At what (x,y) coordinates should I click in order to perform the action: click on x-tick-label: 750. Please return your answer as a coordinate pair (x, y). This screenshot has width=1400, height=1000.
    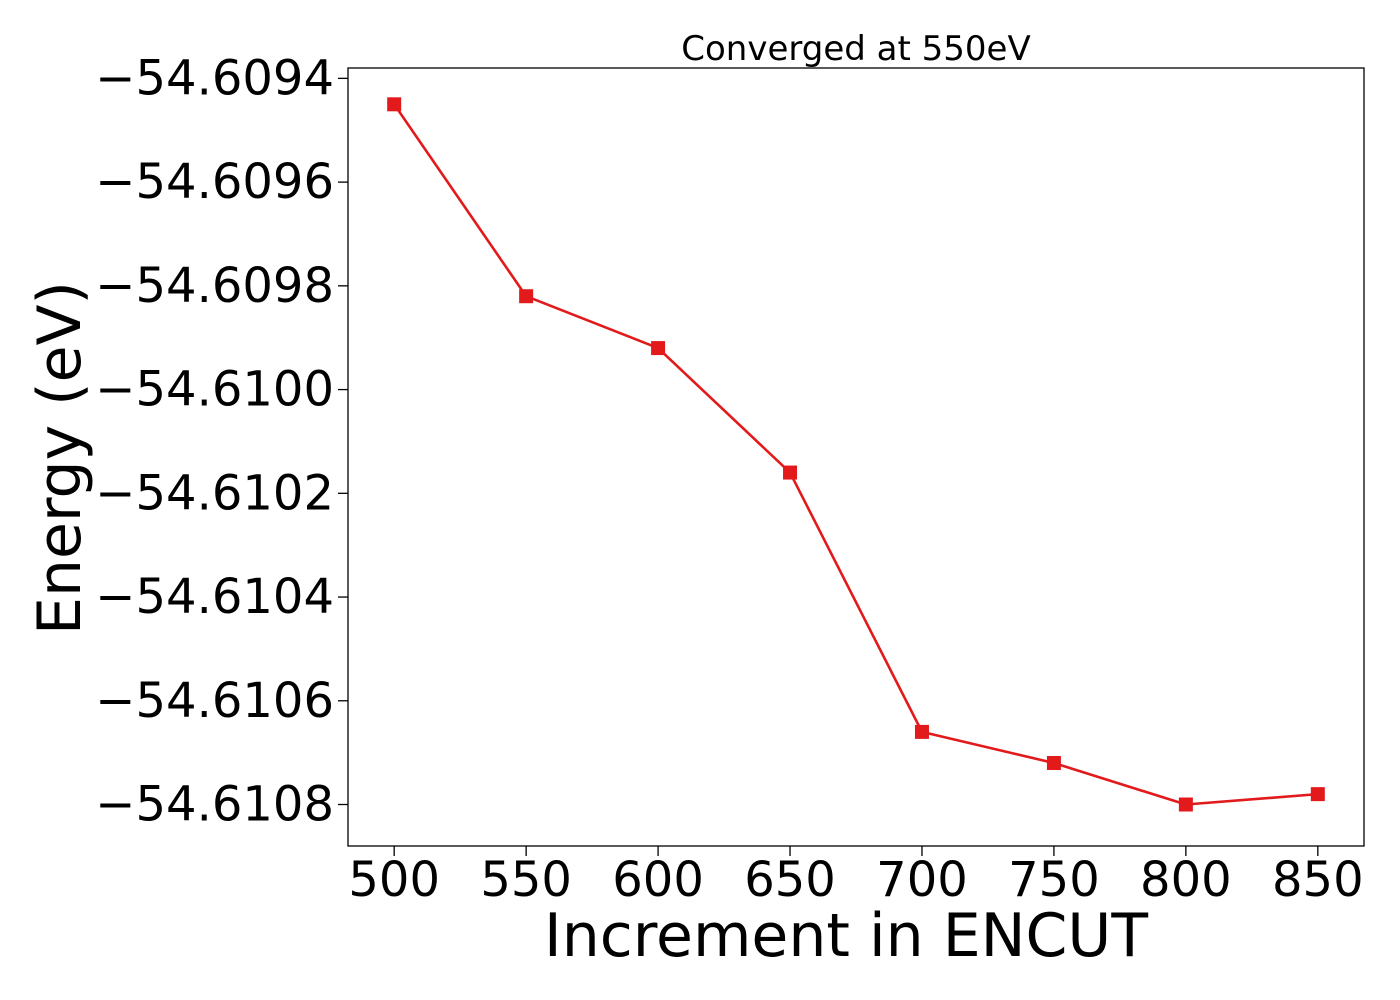
    Looking at the image, I should click on (1054, 880).